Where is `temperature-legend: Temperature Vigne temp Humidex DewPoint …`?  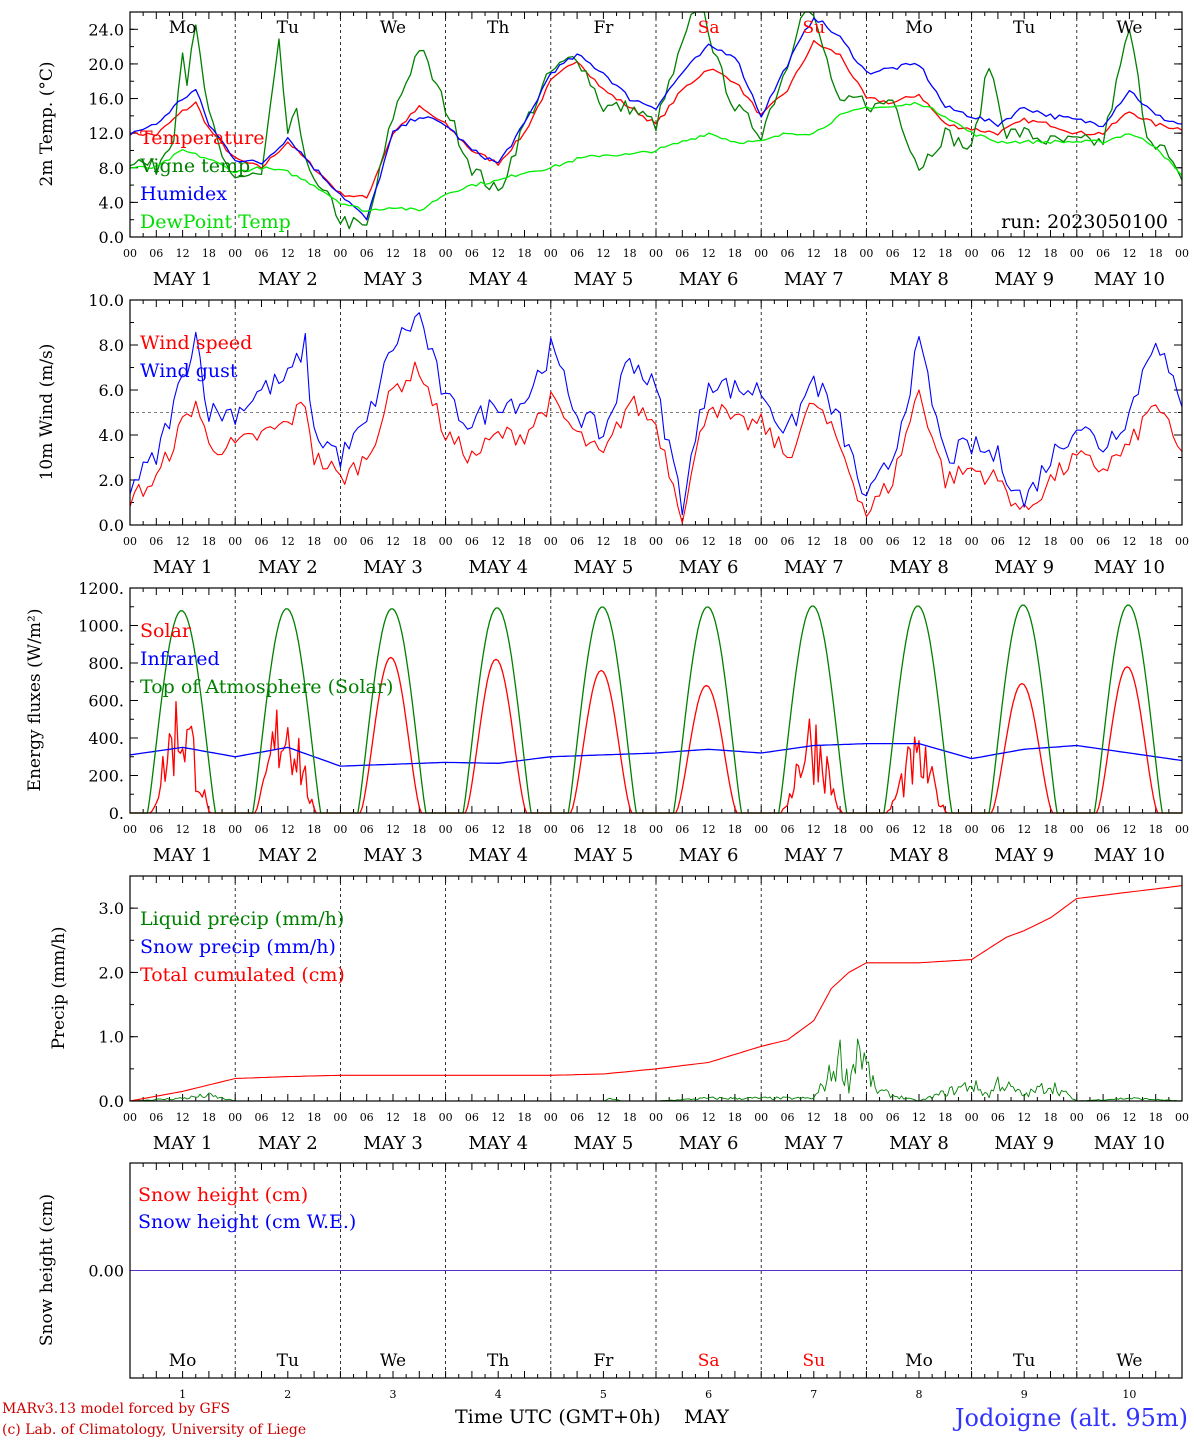 temperature-legend: Temperature Vigne temp Humidex DewPoint … is located at coordinates (215, 180).